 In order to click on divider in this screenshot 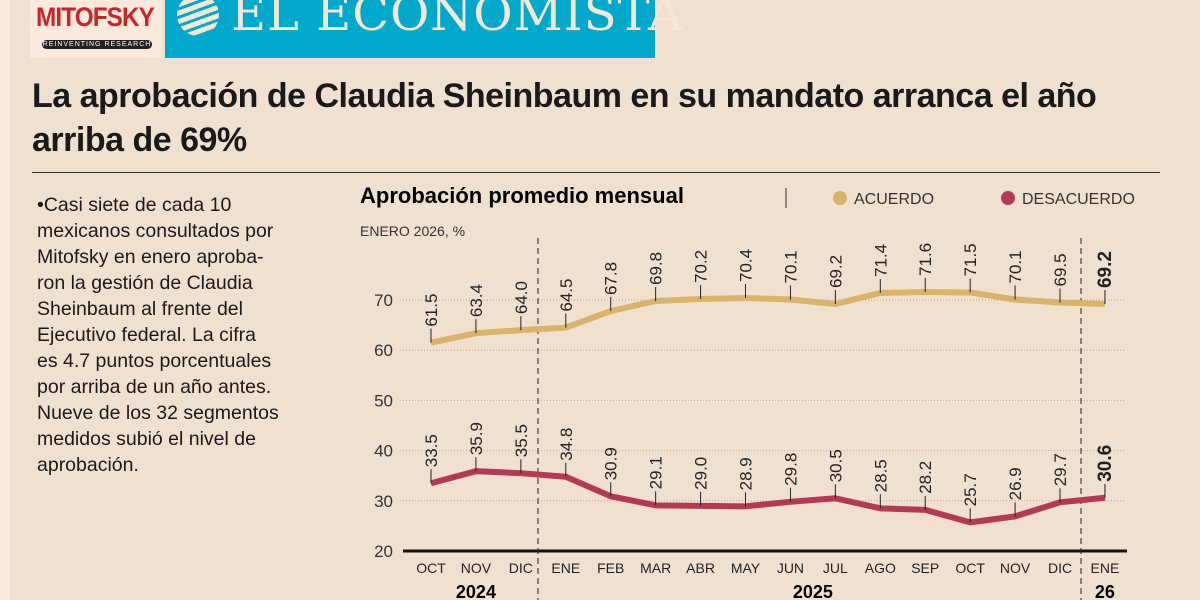, I will do `click(596, 172)`.